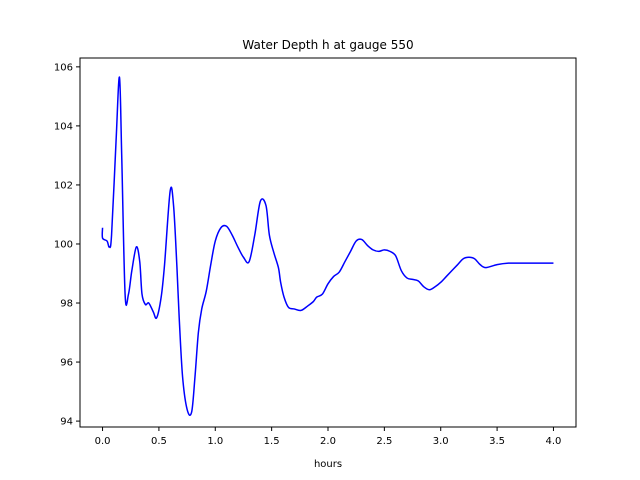 This screenshot has height=480, width=640. I want to click on x-tick-label: 3.0, so click(441, 441).